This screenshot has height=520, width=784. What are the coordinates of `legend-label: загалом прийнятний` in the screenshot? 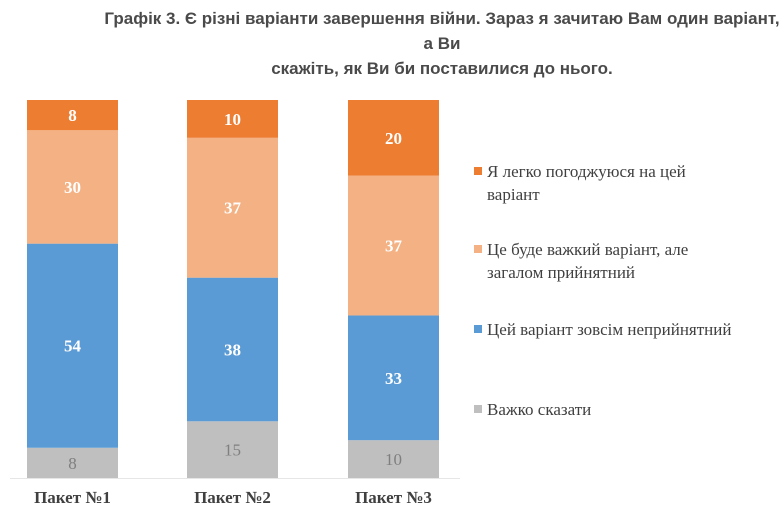 It's located at (561, 272).